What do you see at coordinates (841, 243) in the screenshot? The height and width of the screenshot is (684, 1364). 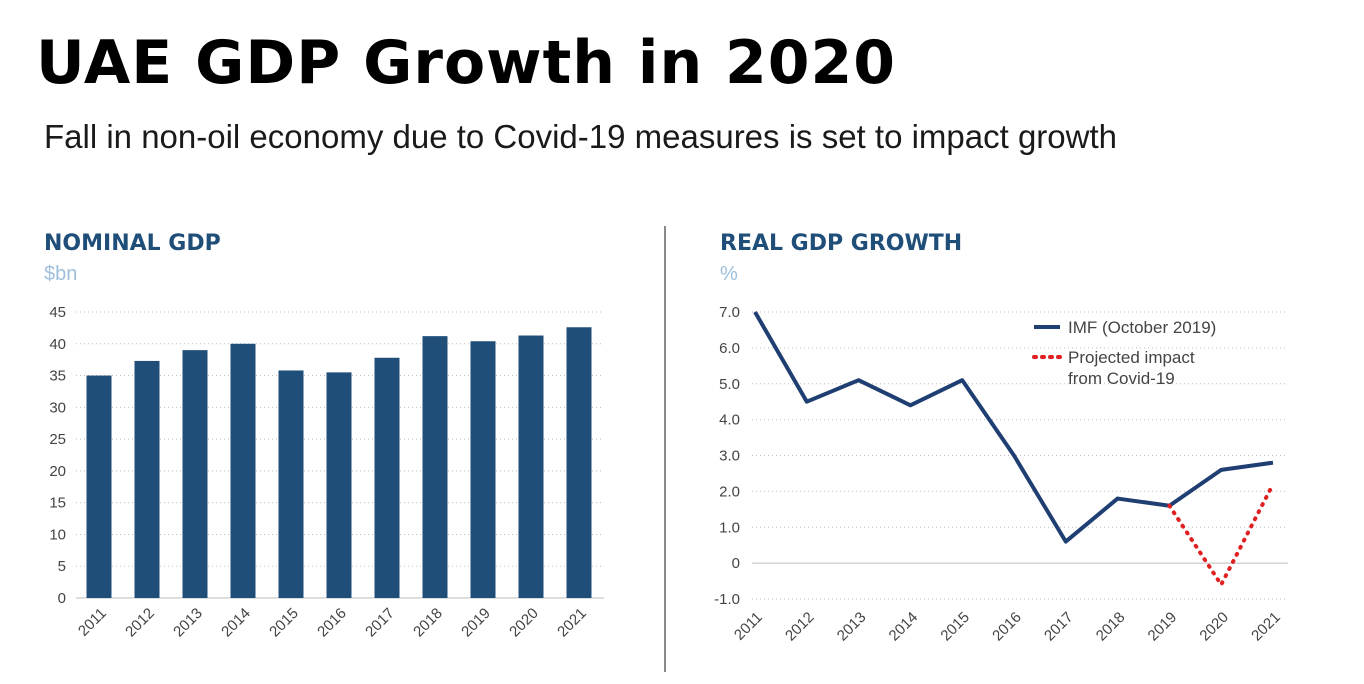 I see `real-gdp-title: REAL GDP GROWTH` at bounding box center [841, 243].